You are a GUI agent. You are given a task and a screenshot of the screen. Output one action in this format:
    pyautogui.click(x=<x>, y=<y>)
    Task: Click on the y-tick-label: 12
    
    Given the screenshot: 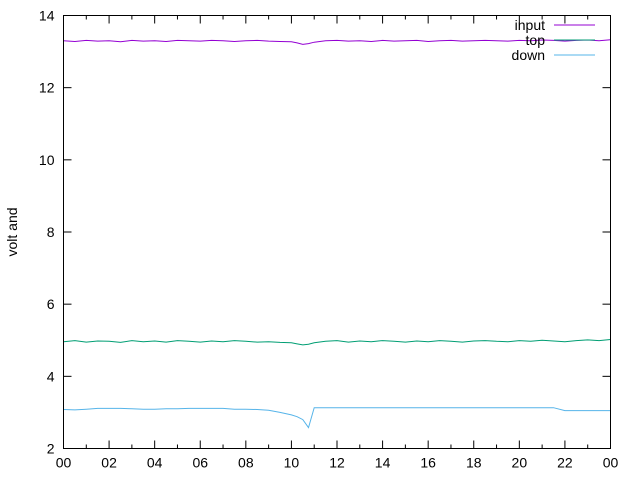 What is the action you would take?
    pyautogui.click(x=47, y=88)
    